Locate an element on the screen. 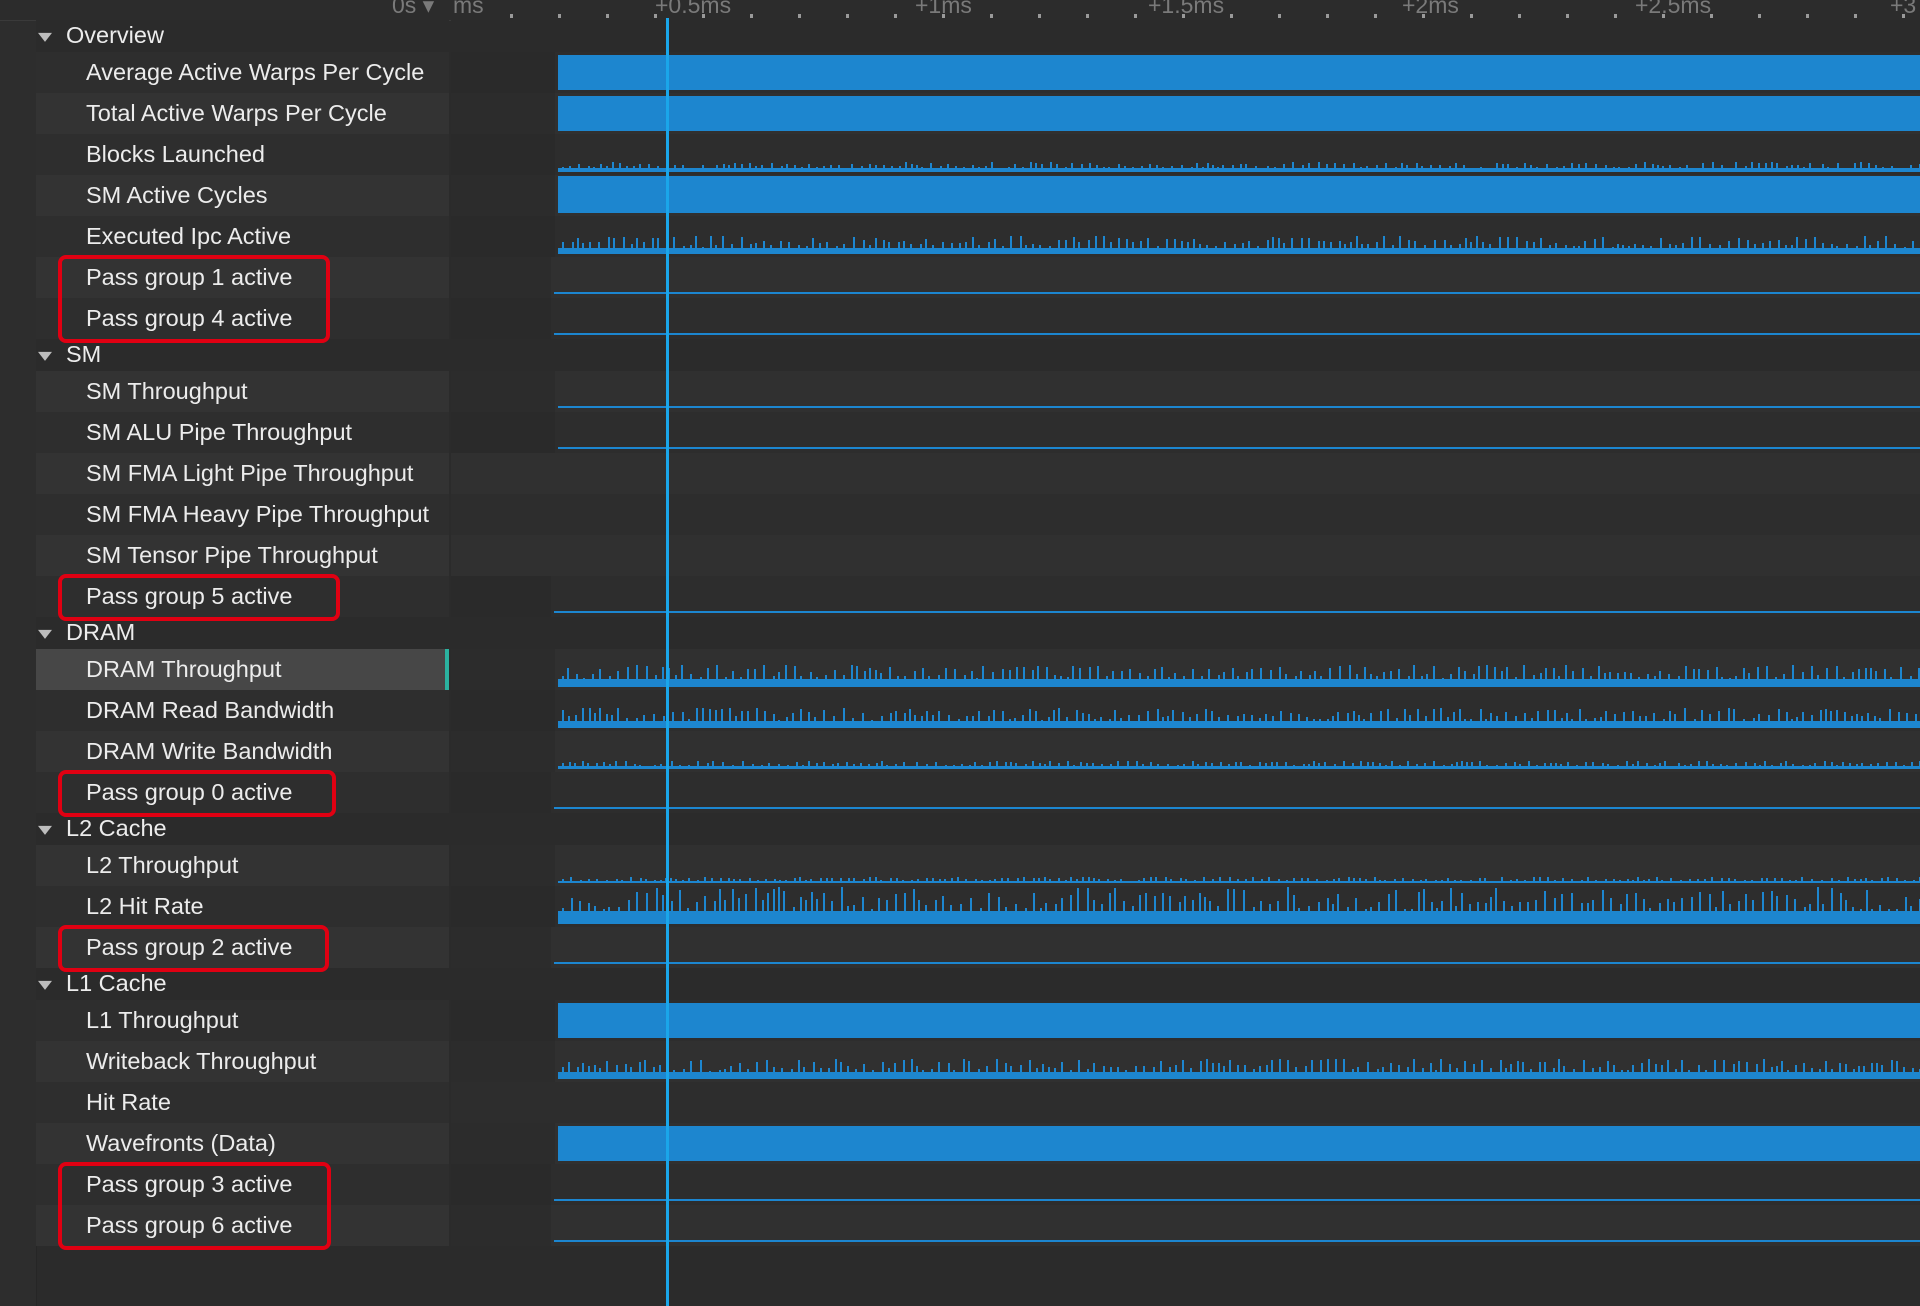 This screenshot has height=1306, width=1920. metric-row-total-active-warps-per-cycle: Total Active Warps Per Cycle is located at coordinates (978, 113).